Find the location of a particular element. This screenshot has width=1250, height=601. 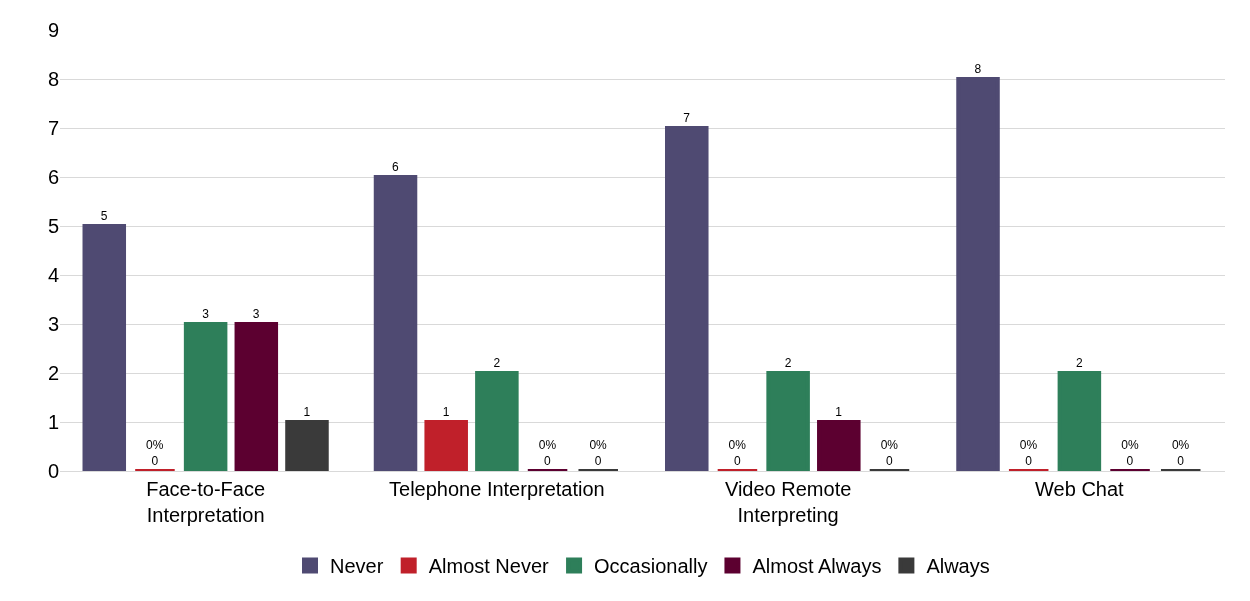

y-tick-label: 9 is located at coordinates (53, 30).